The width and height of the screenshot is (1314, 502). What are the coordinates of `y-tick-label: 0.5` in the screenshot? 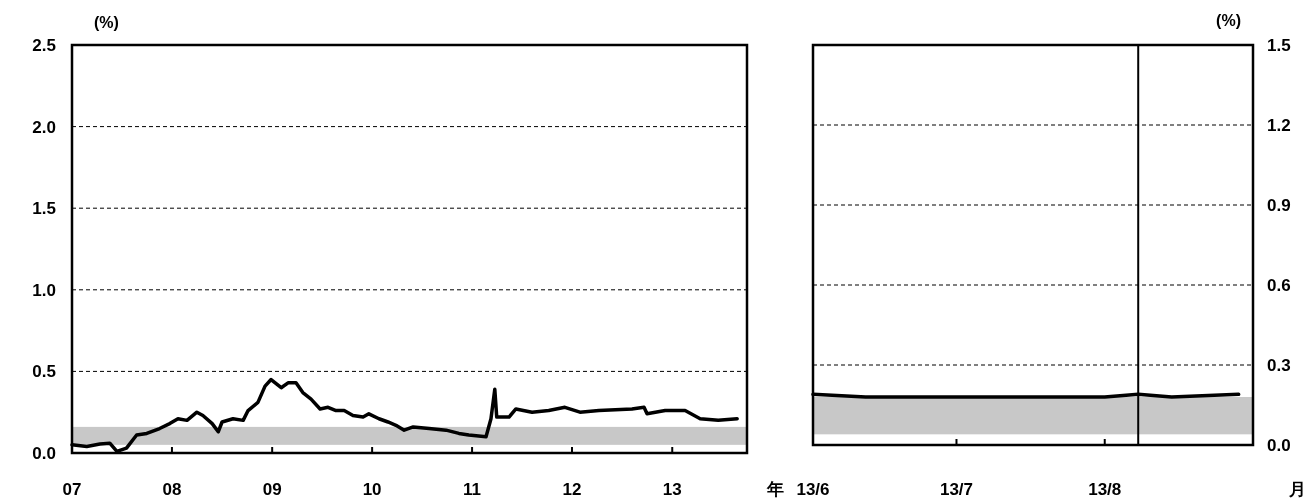 It's located at (44, 372).